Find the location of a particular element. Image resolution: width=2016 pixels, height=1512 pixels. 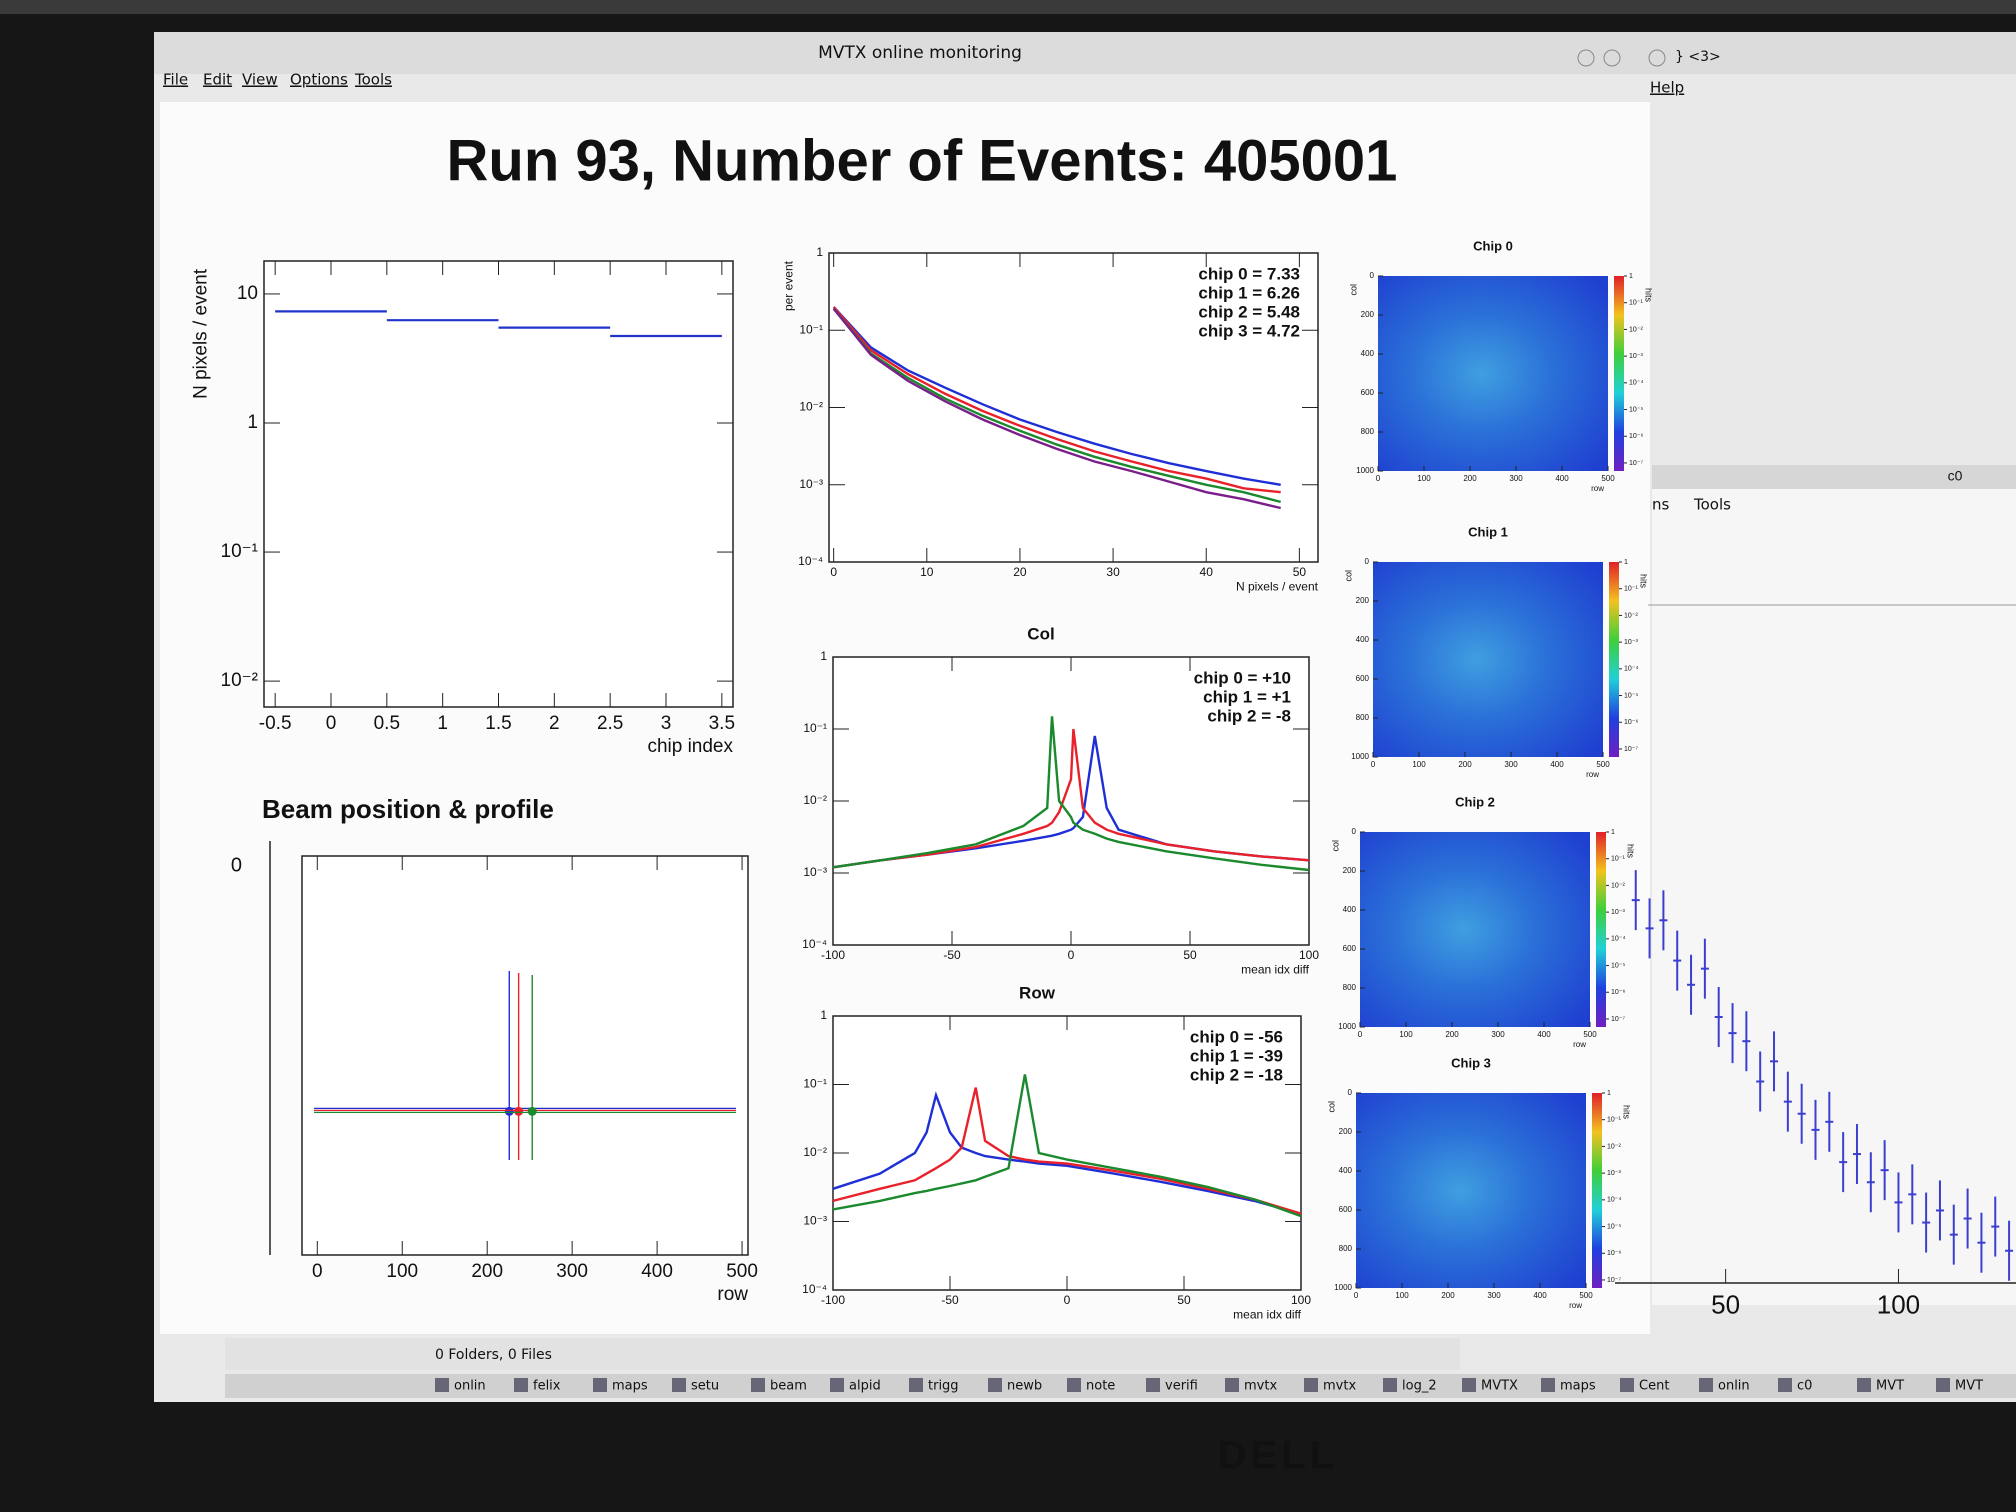

taskbar-item: newb is located at coordinates (1024, 1386).